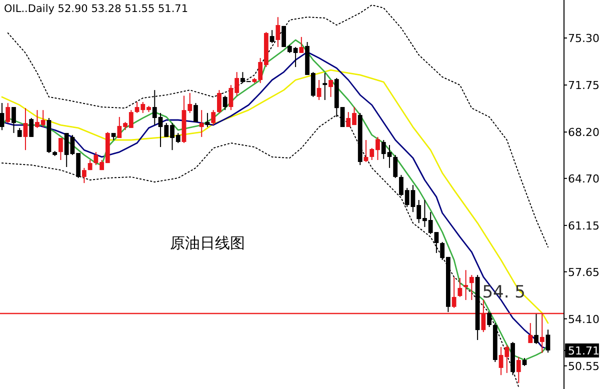 This screenshot has height=389, width=600. What do you see at coordinates (584, 319) in the screenshot?
I see `y-tick-label: 54.10` at bounding box center [584, 319].